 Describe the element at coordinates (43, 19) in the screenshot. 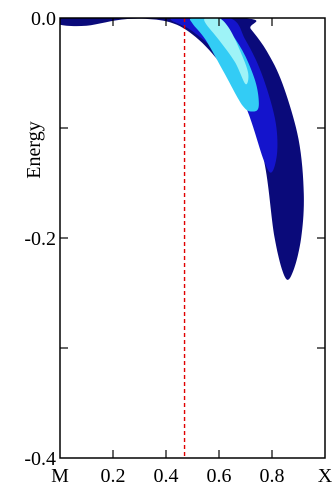

I see `y-tick-label: 0.0` at that location.